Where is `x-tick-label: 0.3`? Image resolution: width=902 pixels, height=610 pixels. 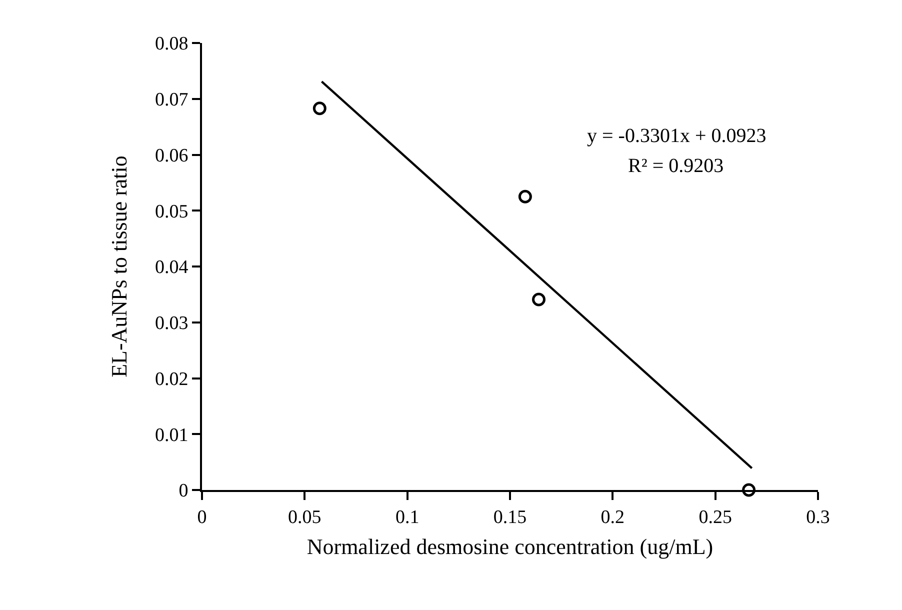 x-tick-label: 0.3 is located at coordinates (818, 517).